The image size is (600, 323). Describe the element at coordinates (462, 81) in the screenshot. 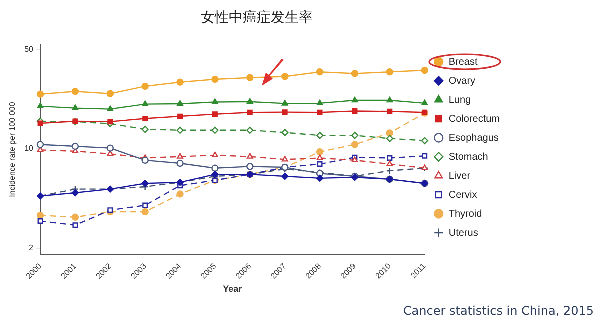

I see `legend-label: Ovary` at that location.